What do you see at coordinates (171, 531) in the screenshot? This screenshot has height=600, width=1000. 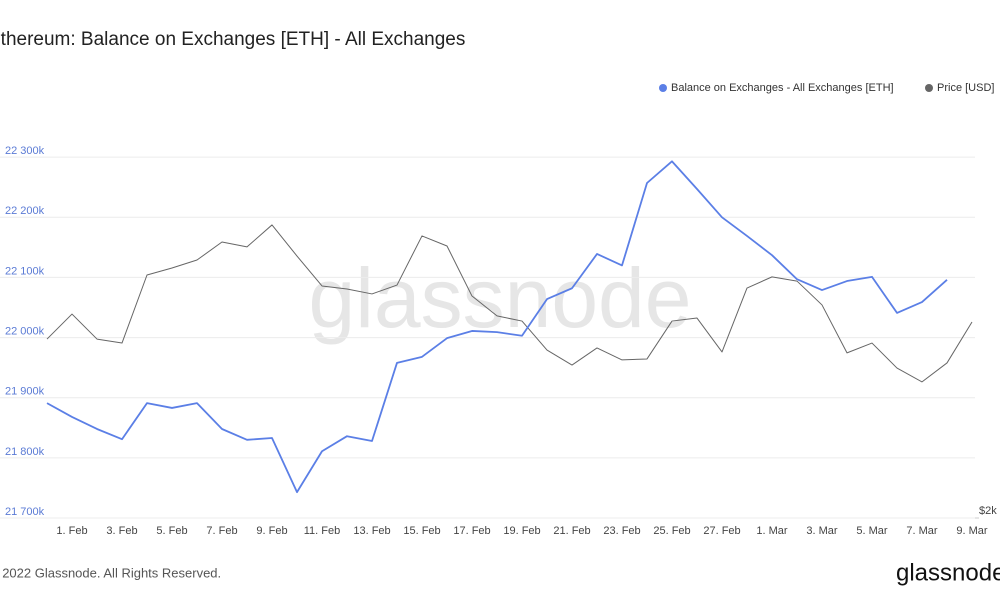 I see `x-tick-label: 5. Feb` at bounding box center [171, 531].